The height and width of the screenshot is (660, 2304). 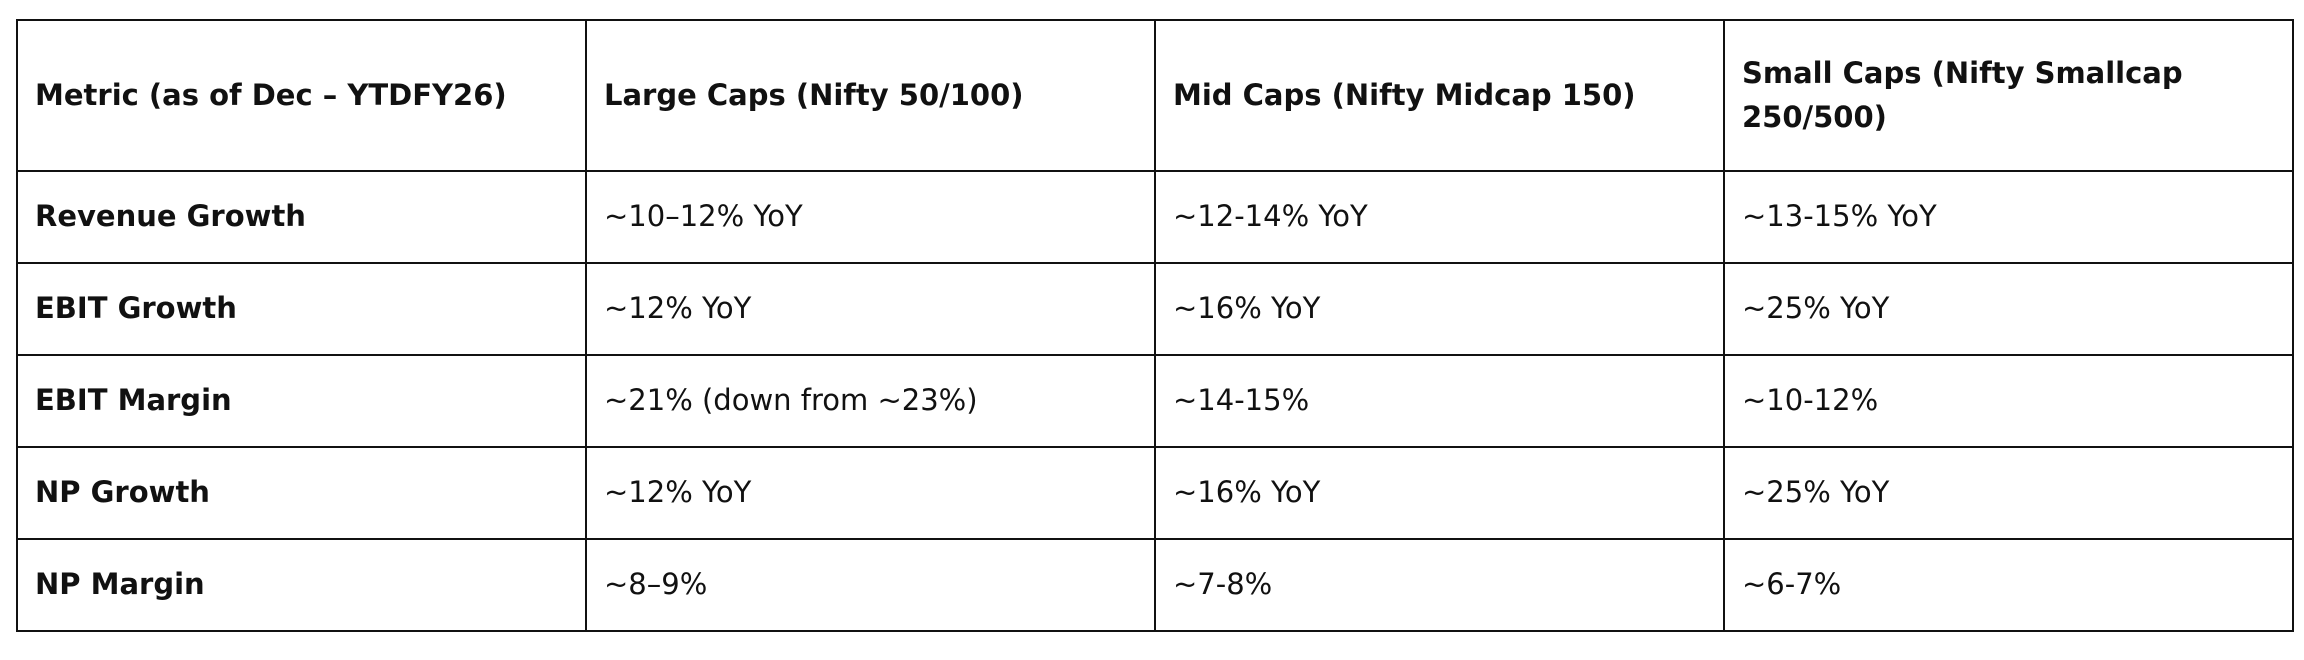 I want to click on cell: ~21% (down from ~23%), so click(x=870, y=401).